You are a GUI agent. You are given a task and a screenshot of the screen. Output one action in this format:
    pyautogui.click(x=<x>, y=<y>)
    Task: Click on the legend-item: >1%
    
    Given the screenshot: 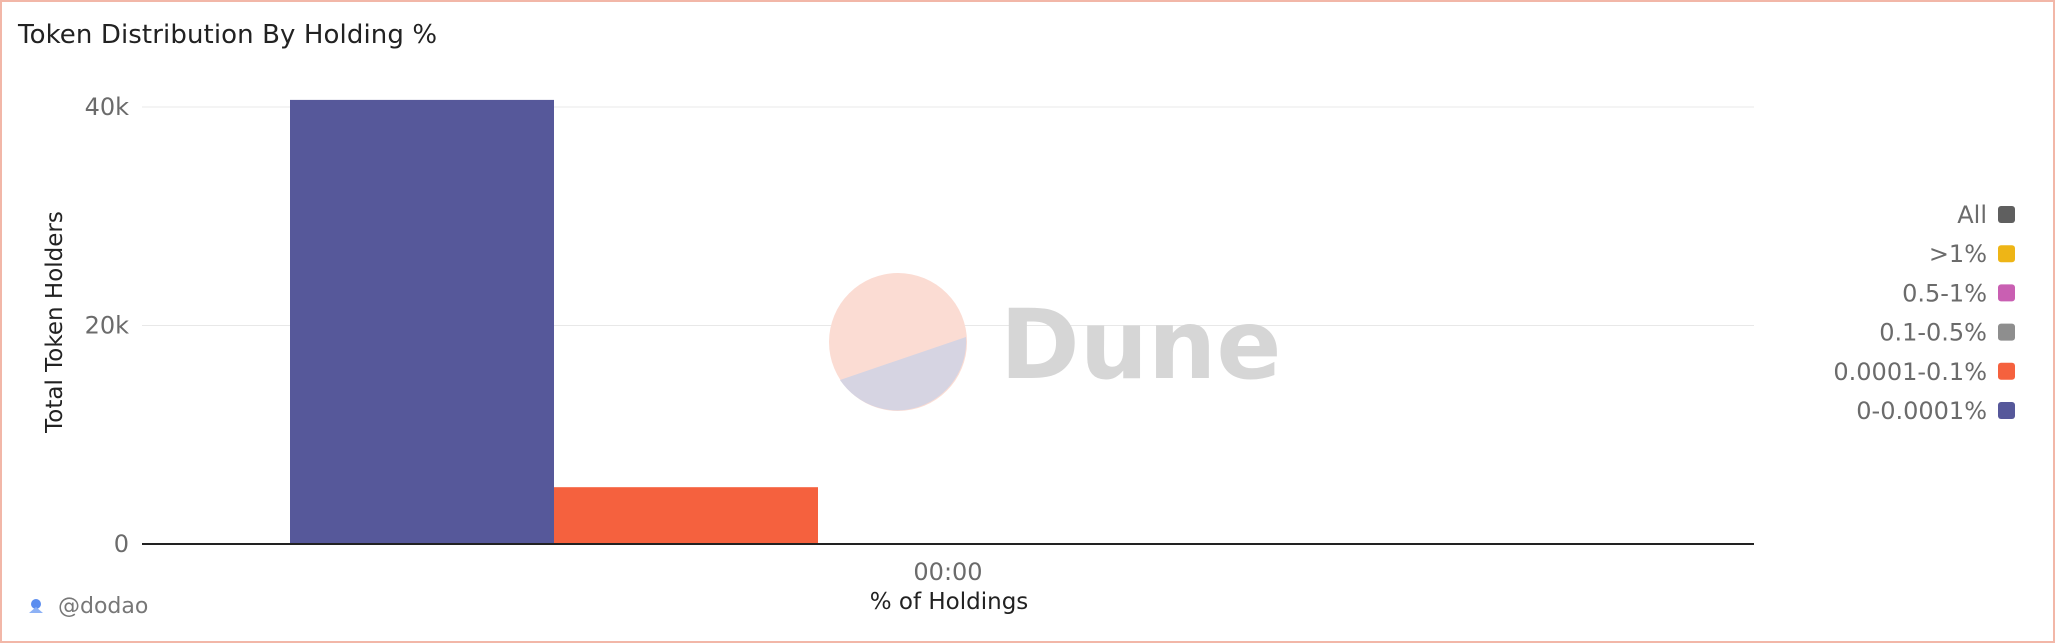 What is the action you would take?
    pyautogui.click(x=1972, y=254)
    